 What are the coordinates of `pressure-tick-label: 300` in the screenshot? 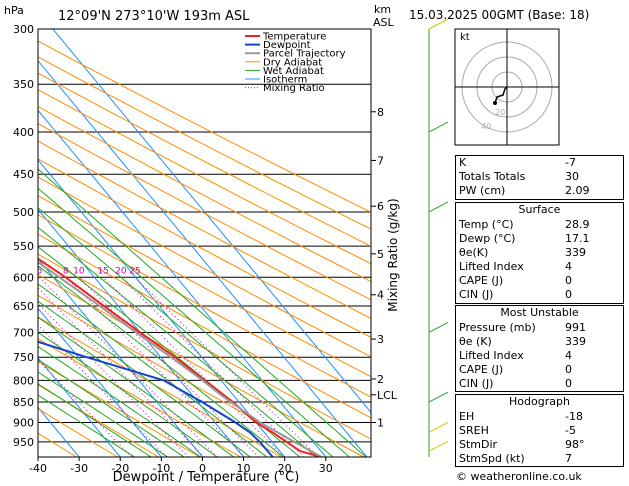 It's located at (23, 29).